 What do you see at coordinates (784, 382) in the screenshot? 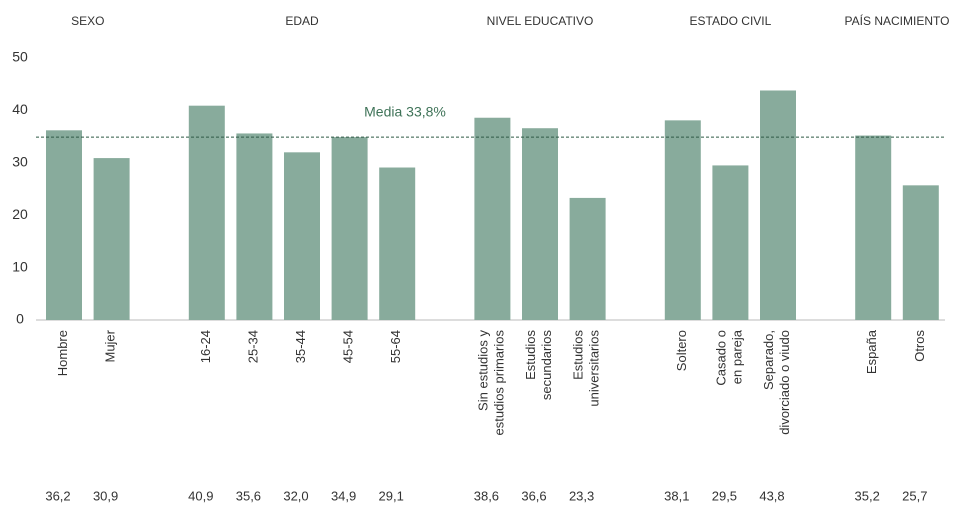
I see `x-tick-label-line: divorciado o viudo` at bounding box center [784, 382].